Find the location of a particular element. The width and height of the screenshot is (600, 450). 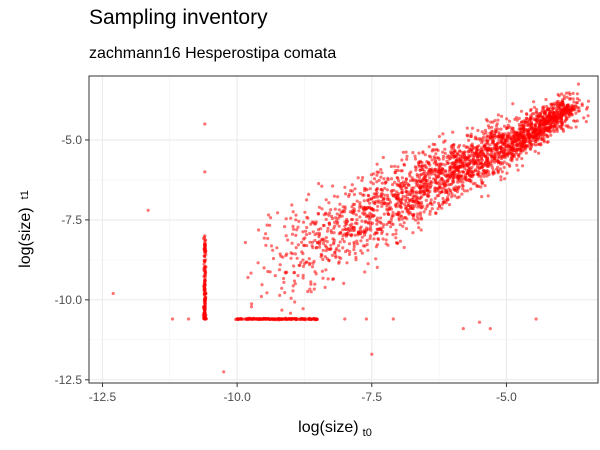

y-axis-label: log(size) t1 is located at coordinates (25, 229).